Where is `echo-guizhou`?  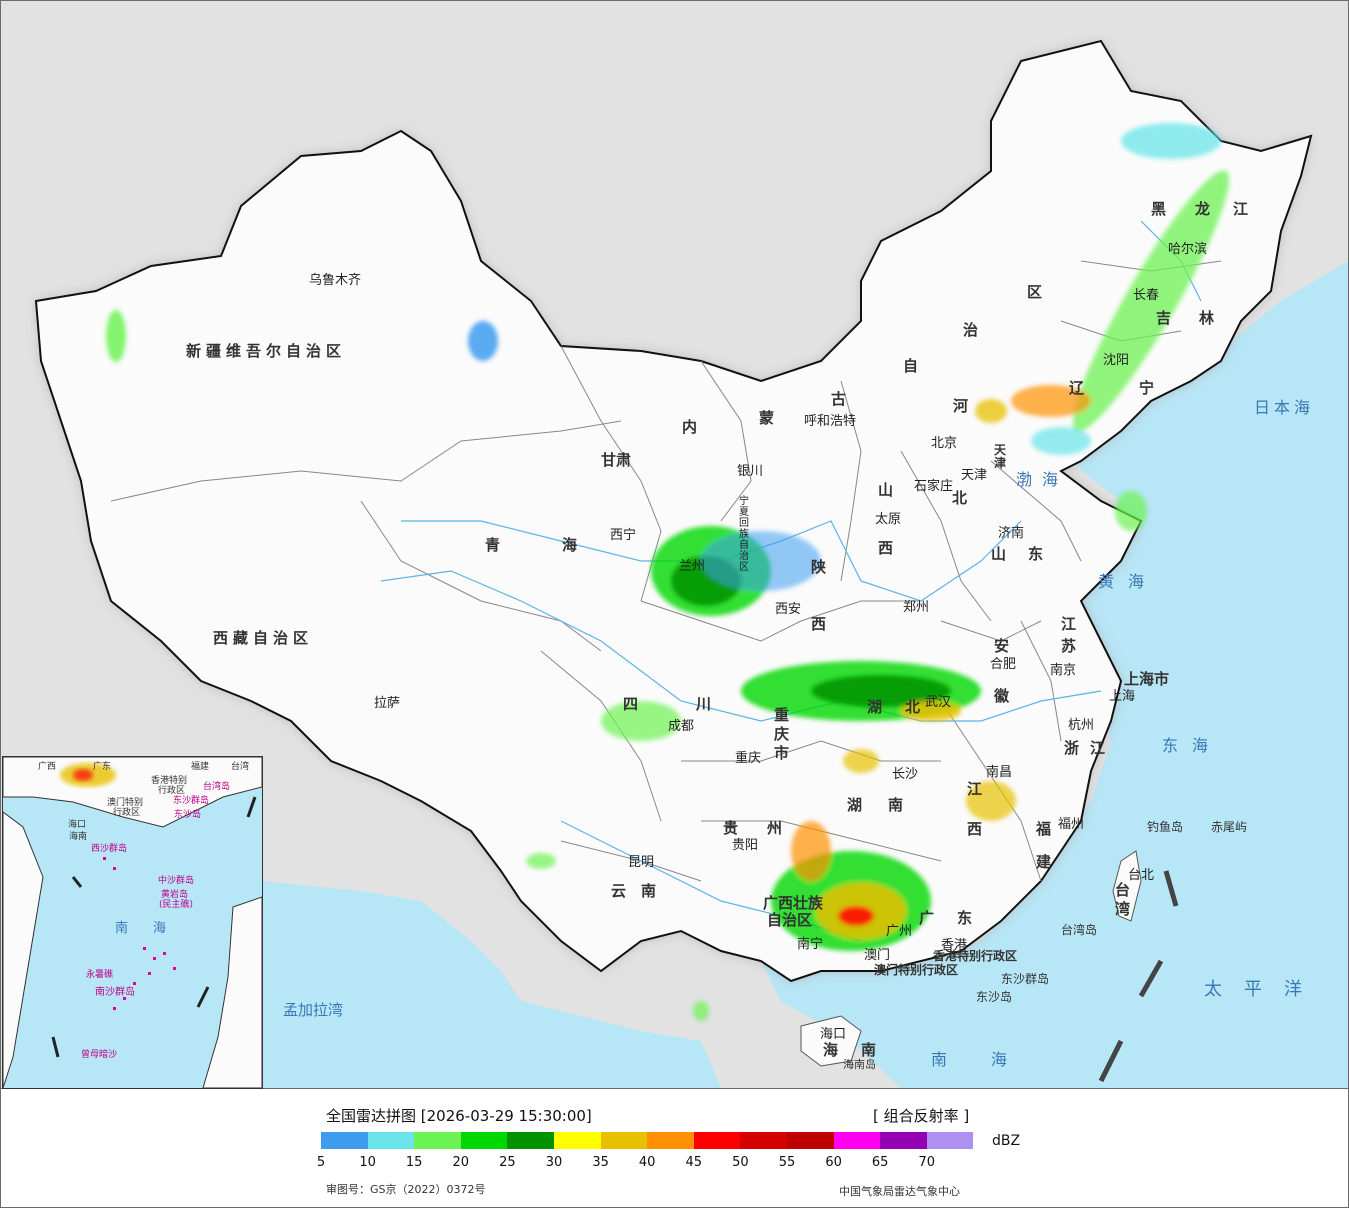 echo-guizhou is located at coordinates (811, 851).